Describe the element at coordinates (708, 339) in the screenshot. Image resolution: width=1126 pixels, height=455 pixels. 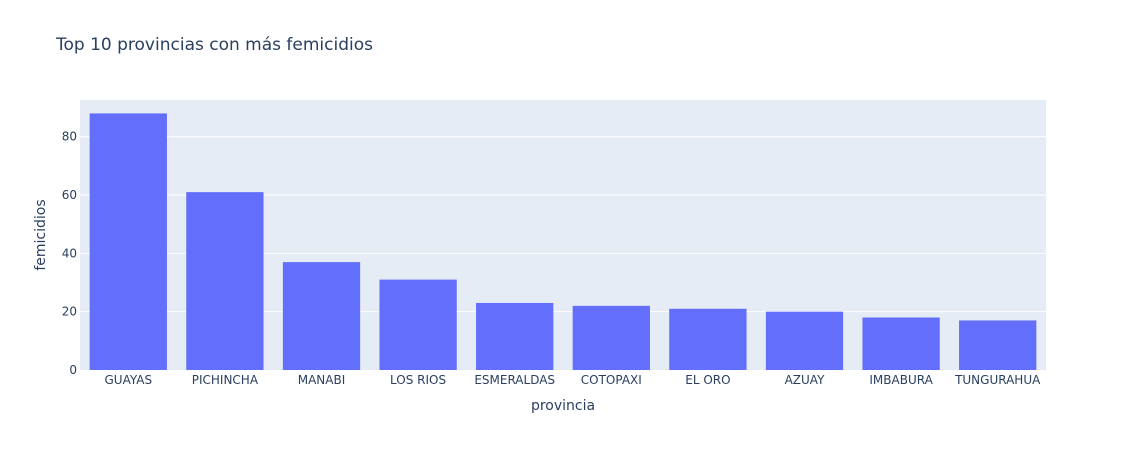
I see `bar-el-oro` at that location.